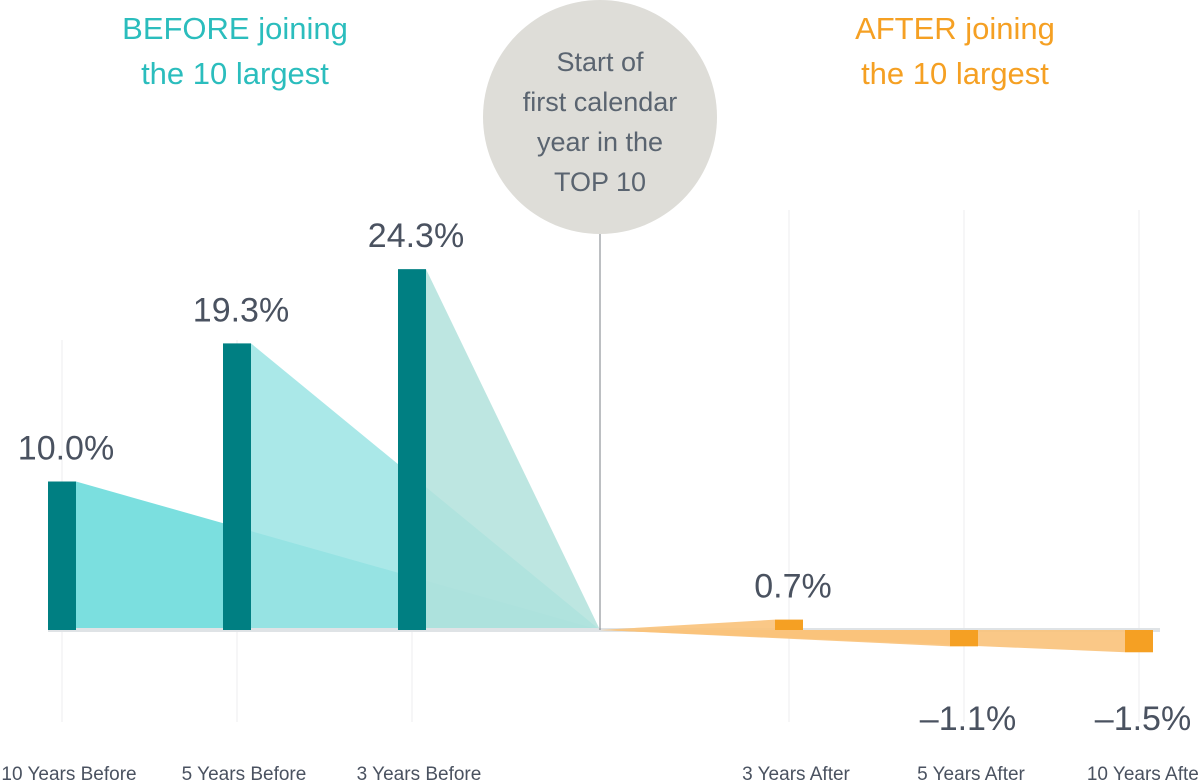 The image size is (1200, 782). I want to click on before-heading-line-2: the 10 largest, so click(235, 73).